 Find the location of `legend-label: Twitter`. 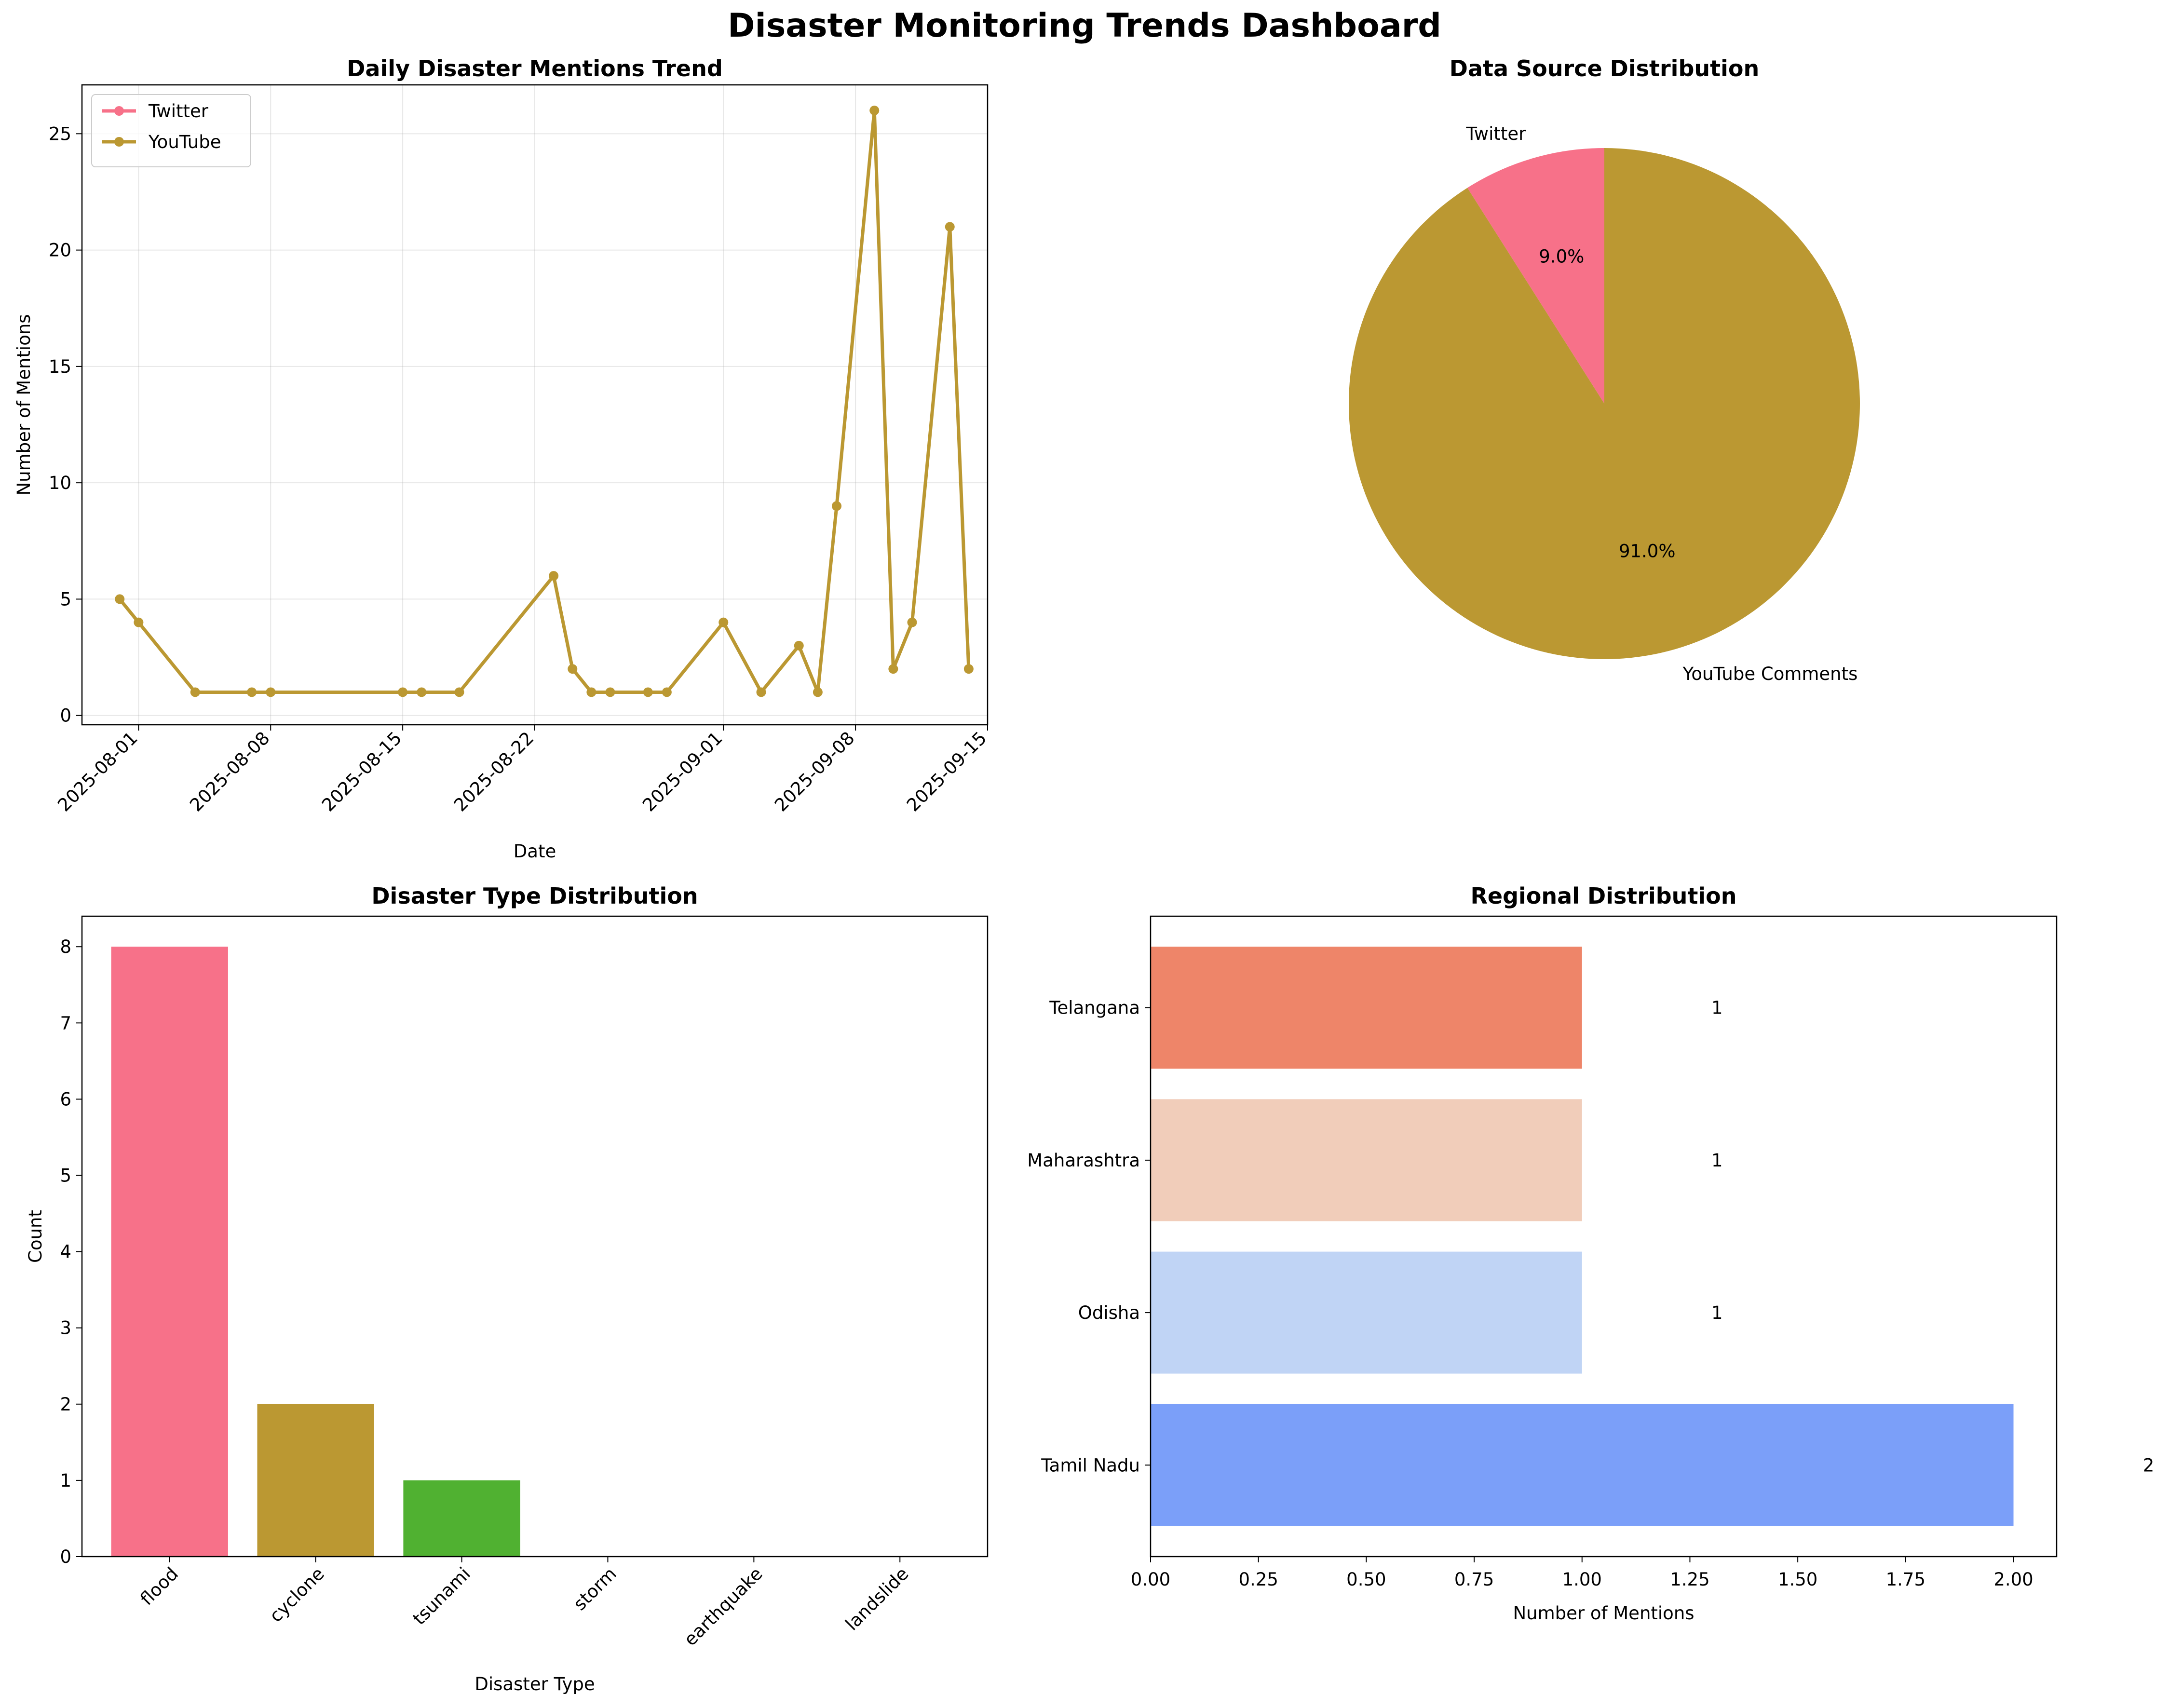

legend-label: Twitter is located at coordinates (179, 111).